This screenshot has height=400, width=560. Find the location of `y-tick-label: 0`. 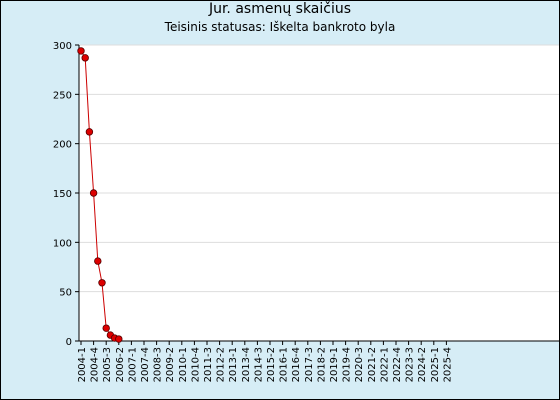

y-tick-label: 0 is located at coordinates (69, 342).